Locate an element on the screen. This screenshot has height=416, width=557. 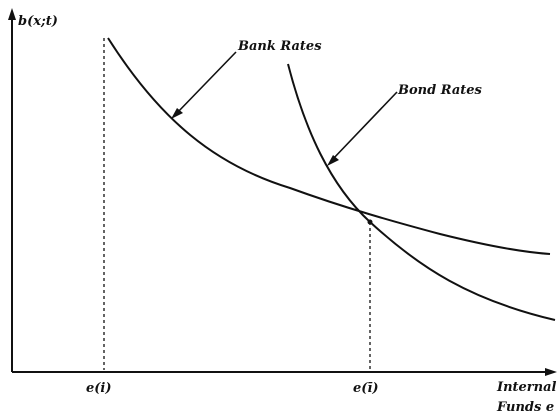
bond-rates-pointer is located at coordinates (364, 126).